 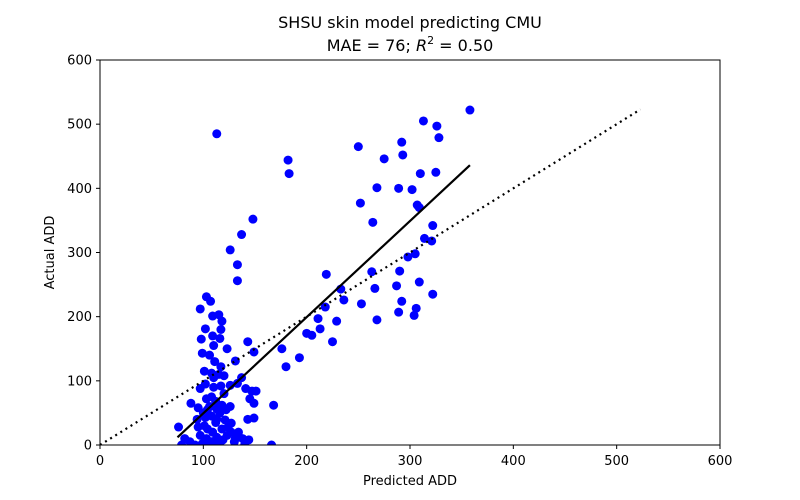 I want to click on y-tick-label: 400, so click(x=79, y=189).